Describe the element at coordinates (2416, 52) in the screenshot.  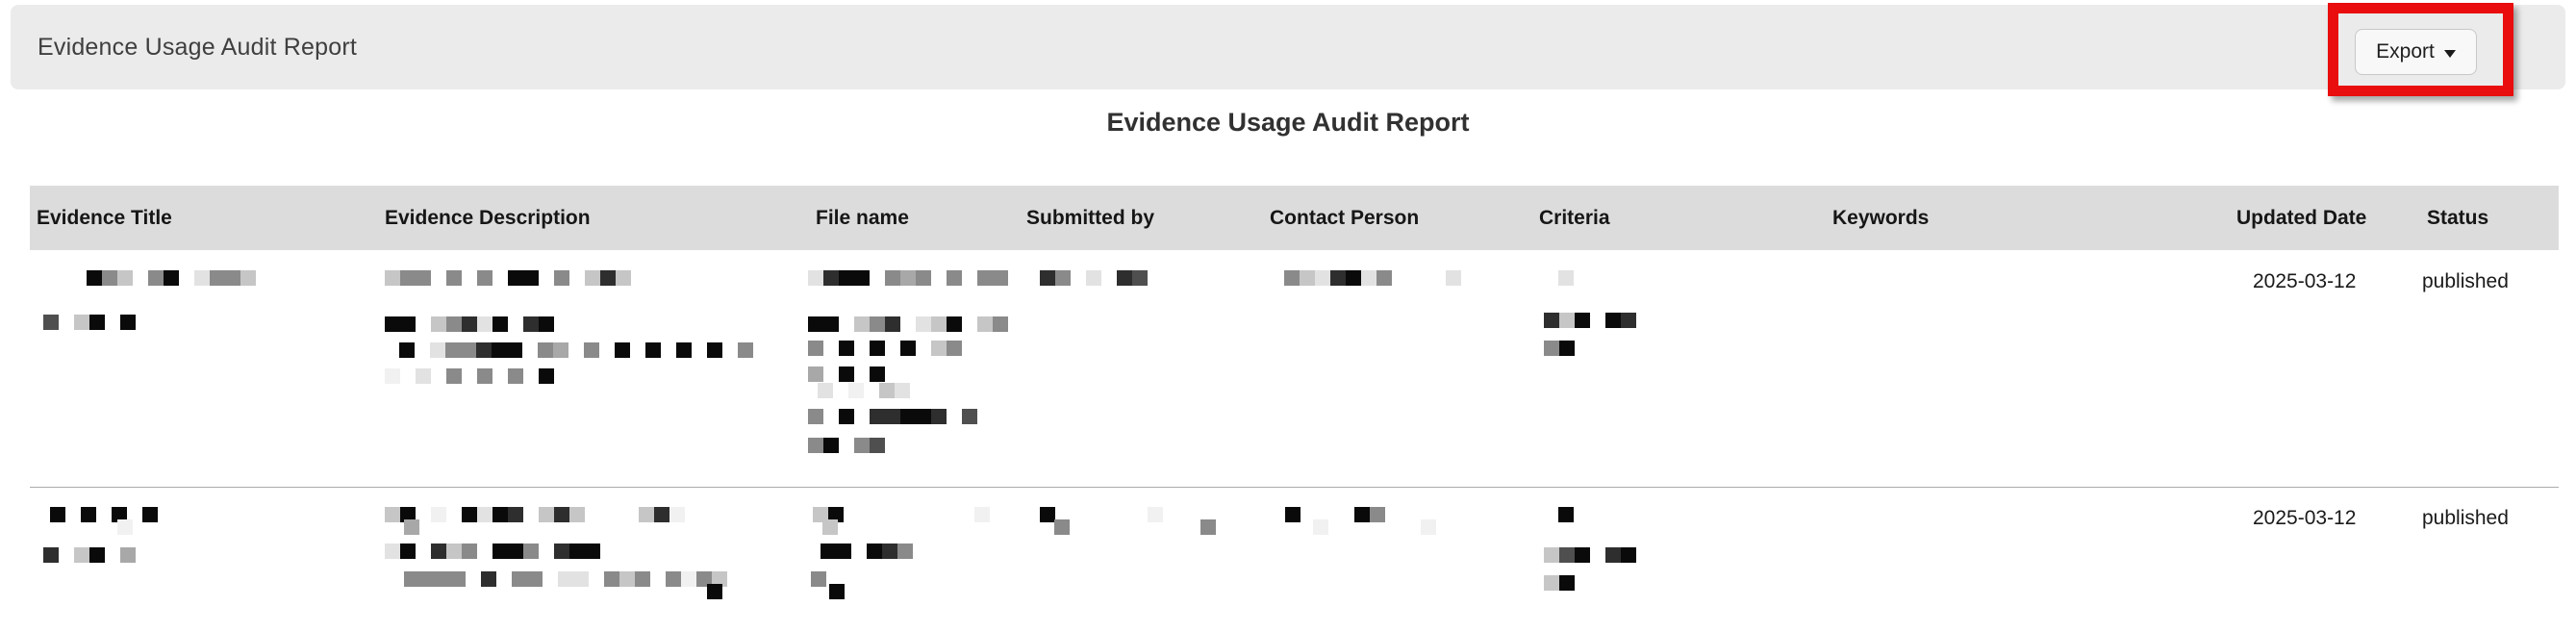
I see `export-button: Export` at that location.